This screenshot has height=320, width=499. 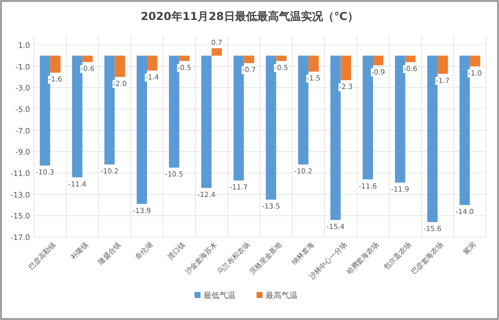 What do you see at coordinates (249, 16) in the screenshot?
I see `chart-title: 2020年11月28日最低最高气温实况（℃）` at bounding box center [249, 16].